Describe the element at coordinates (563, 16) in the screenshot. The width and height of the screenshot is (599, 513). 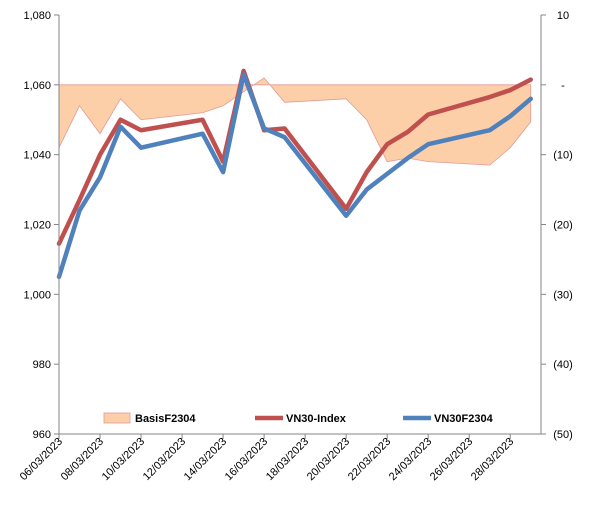
I see `y-right-tick-label: 10` at that location.